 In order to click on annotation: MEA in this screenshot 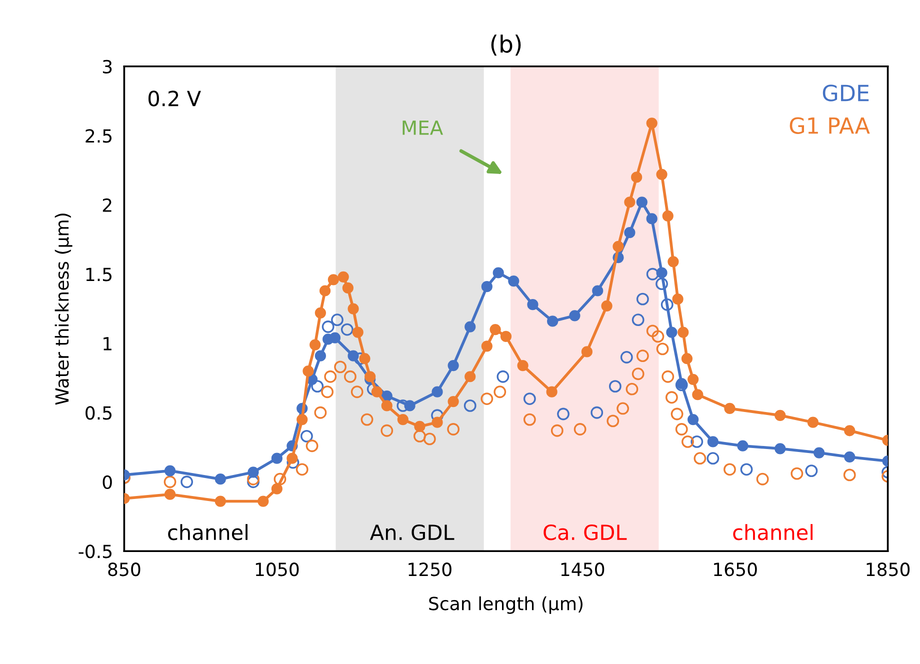, I will do `click(423, 127)`.